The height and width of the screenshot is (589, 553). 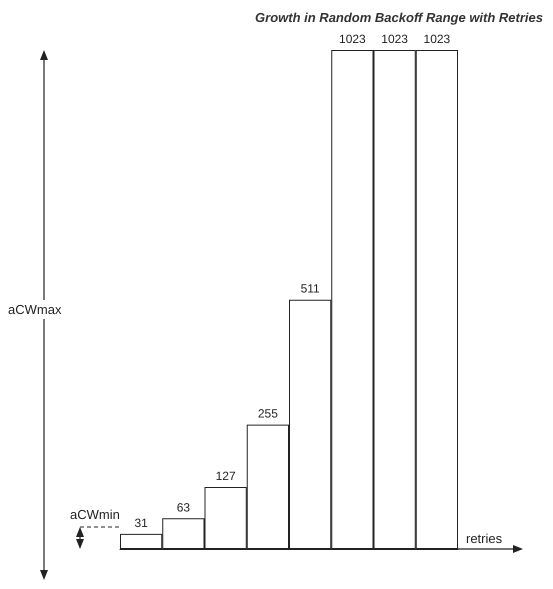 What do you see at coordinates (141, 523) in the screenshot?
I see `data-label: 31` at bounding box center [141, 523].